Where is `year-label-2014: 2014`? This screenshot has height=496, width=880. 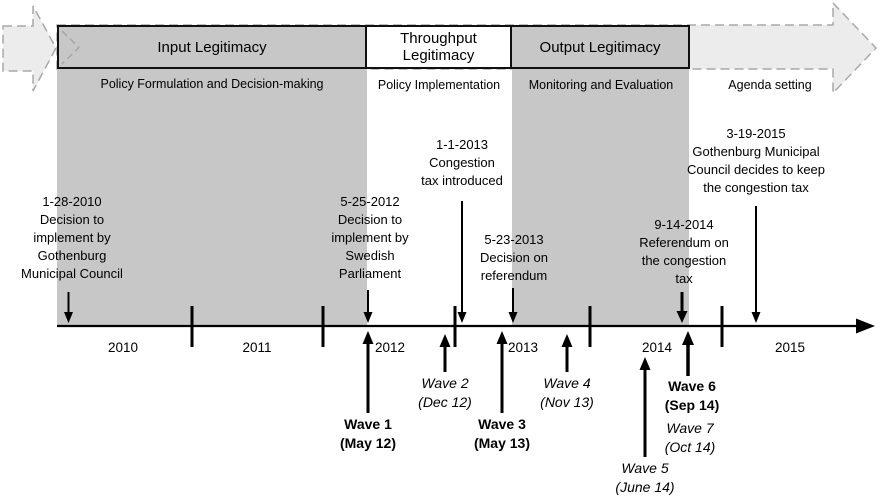
year-label-2014: 2014 is located at coordinates (657, 347).